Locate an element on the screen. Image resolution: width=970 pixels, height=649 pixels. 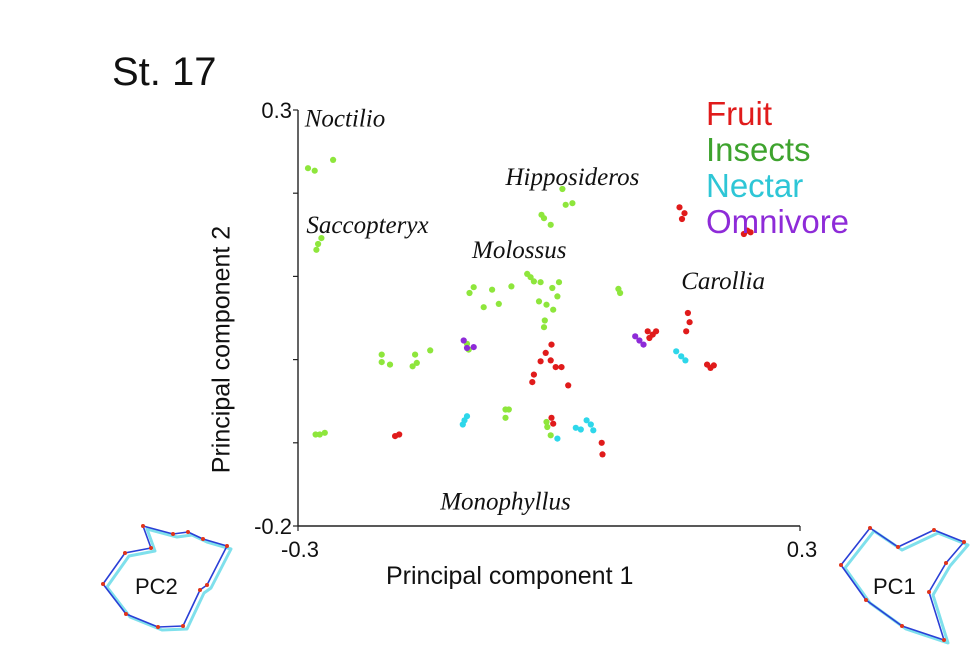
annotation-carollia: Carollia is located at coordinates (723, 281).